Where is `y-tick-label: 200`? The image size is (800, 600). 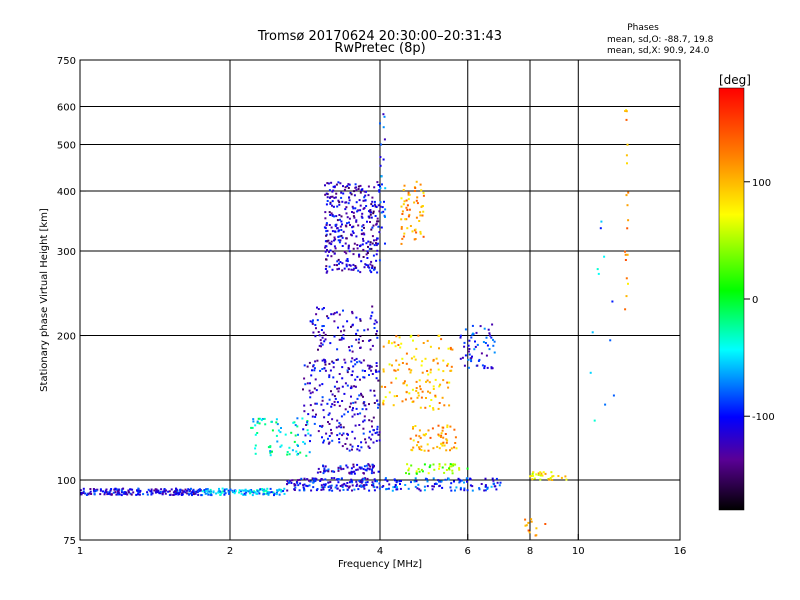
y-tick-label: 200 is located at coordinates (66, 337).